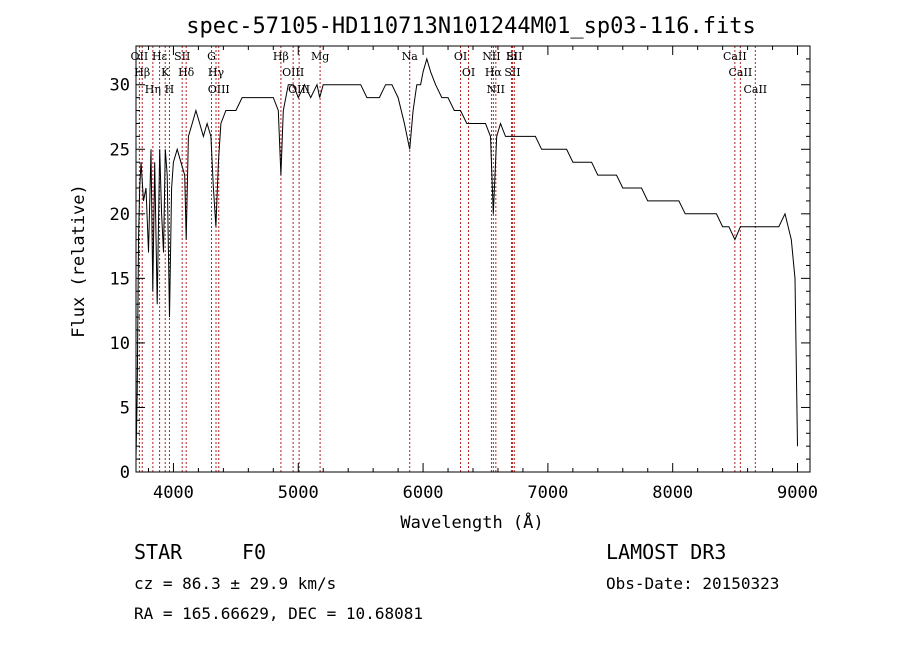 The image size is (900, 649). What do you see at coordinates (120, 215) in the screenshot?
I see `y-tick-label: 20` at bounding box center [120, 215].